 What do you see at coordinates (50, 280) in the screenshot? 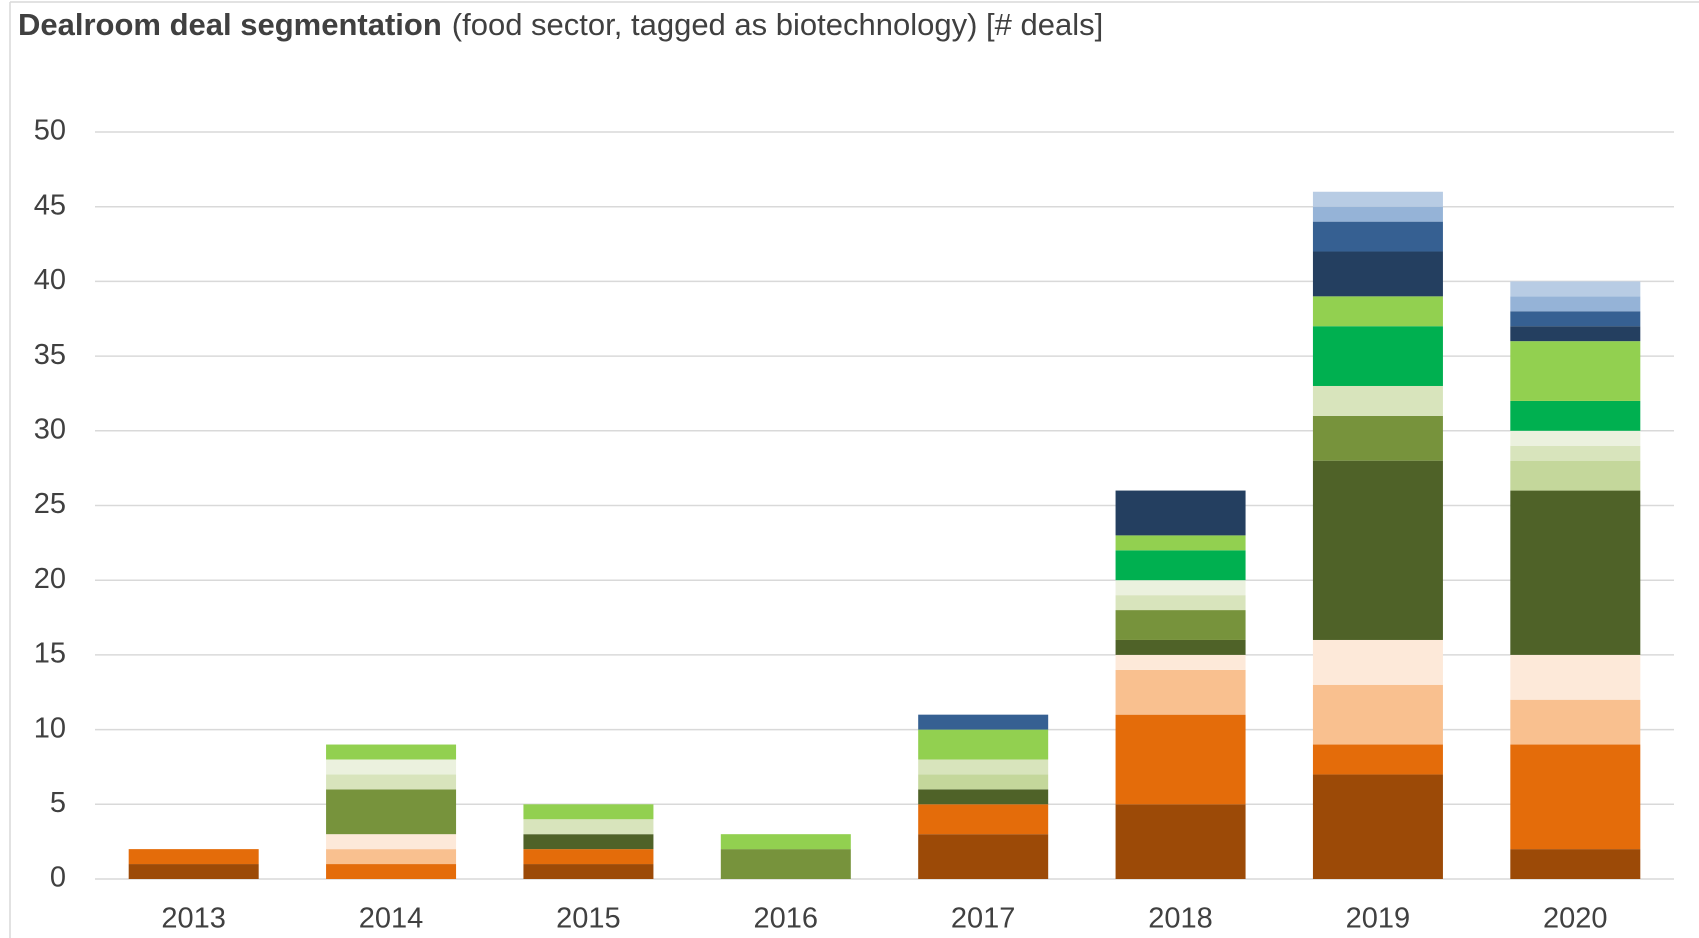
I see `y-tick-label: 40` at bounding box center [50, 280].